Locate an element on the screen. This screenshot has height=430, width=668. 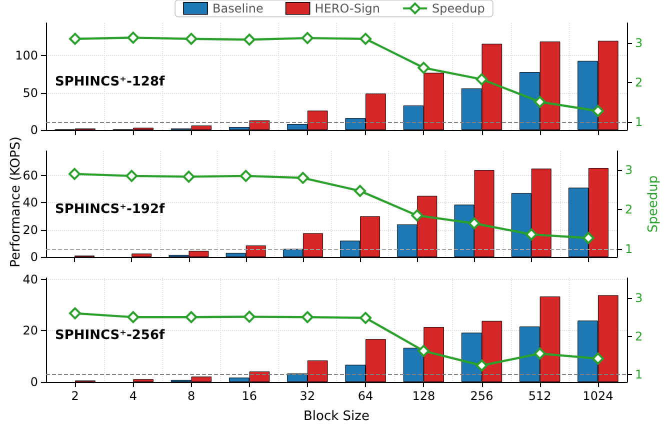
x-tick-label: 256 is located at coordinates (482, 396).